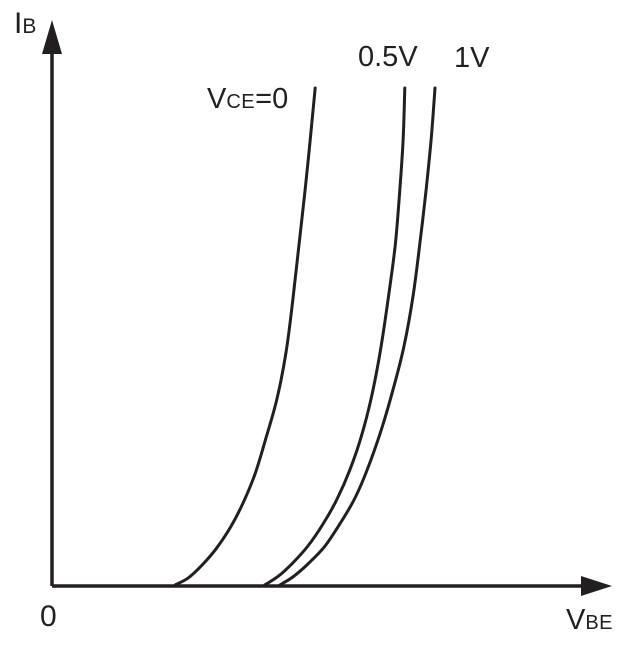  I want to click on y-axis-label-subscript: B, so click(29, 26).